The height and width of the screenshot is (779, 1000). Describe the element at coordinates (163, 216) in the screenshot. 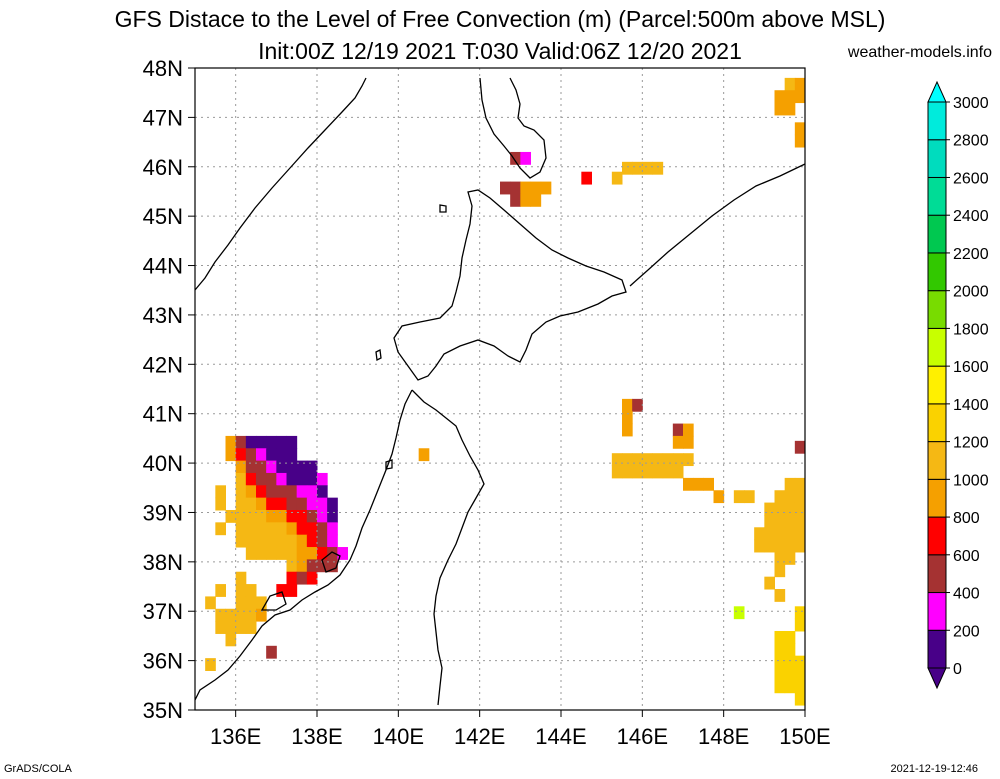

I see `y-tick-label: 45N` at that location.